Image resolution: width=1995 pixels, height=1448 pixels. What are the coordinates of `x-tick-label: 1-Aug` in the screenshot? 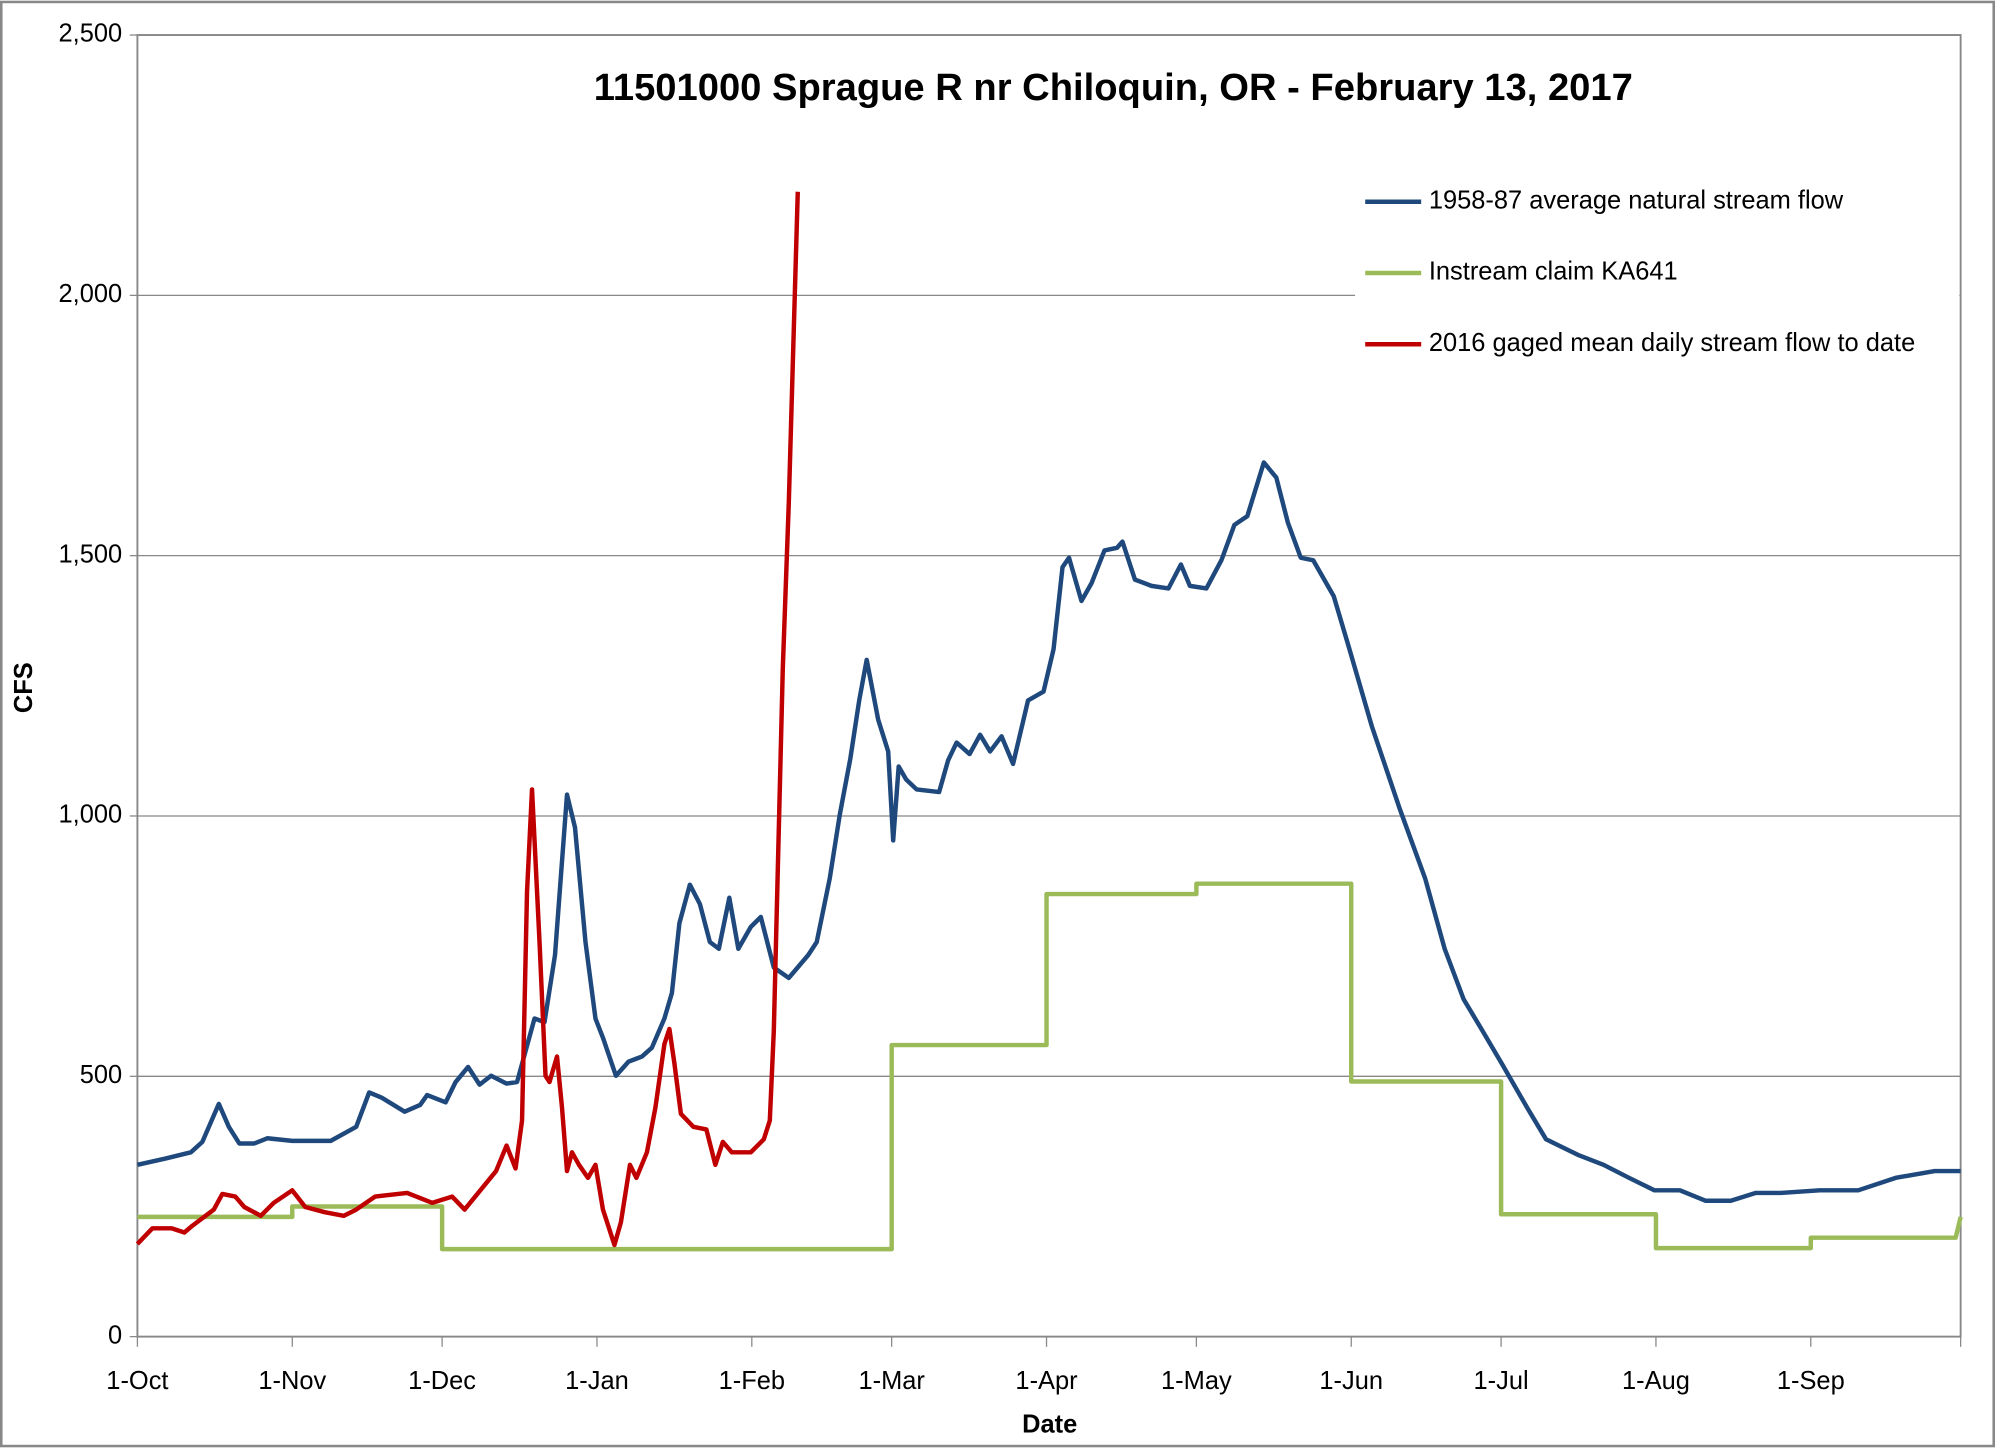 It's located at (1656, 1381).